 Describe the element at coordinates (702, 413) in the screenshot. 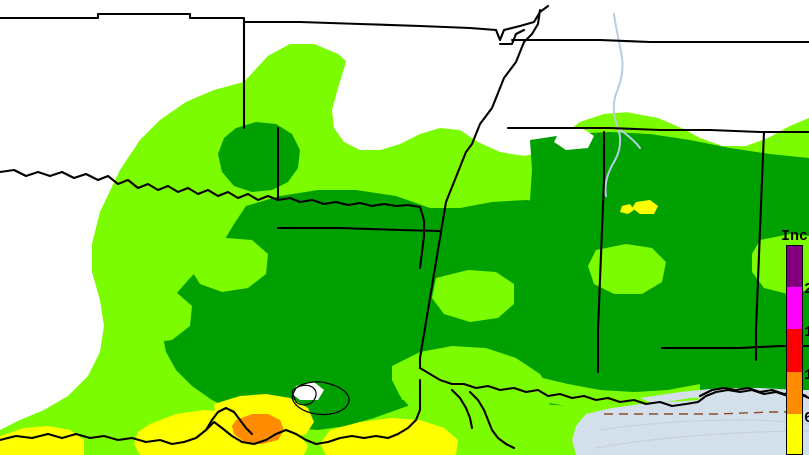

I see `maritime-boundary` at that location.